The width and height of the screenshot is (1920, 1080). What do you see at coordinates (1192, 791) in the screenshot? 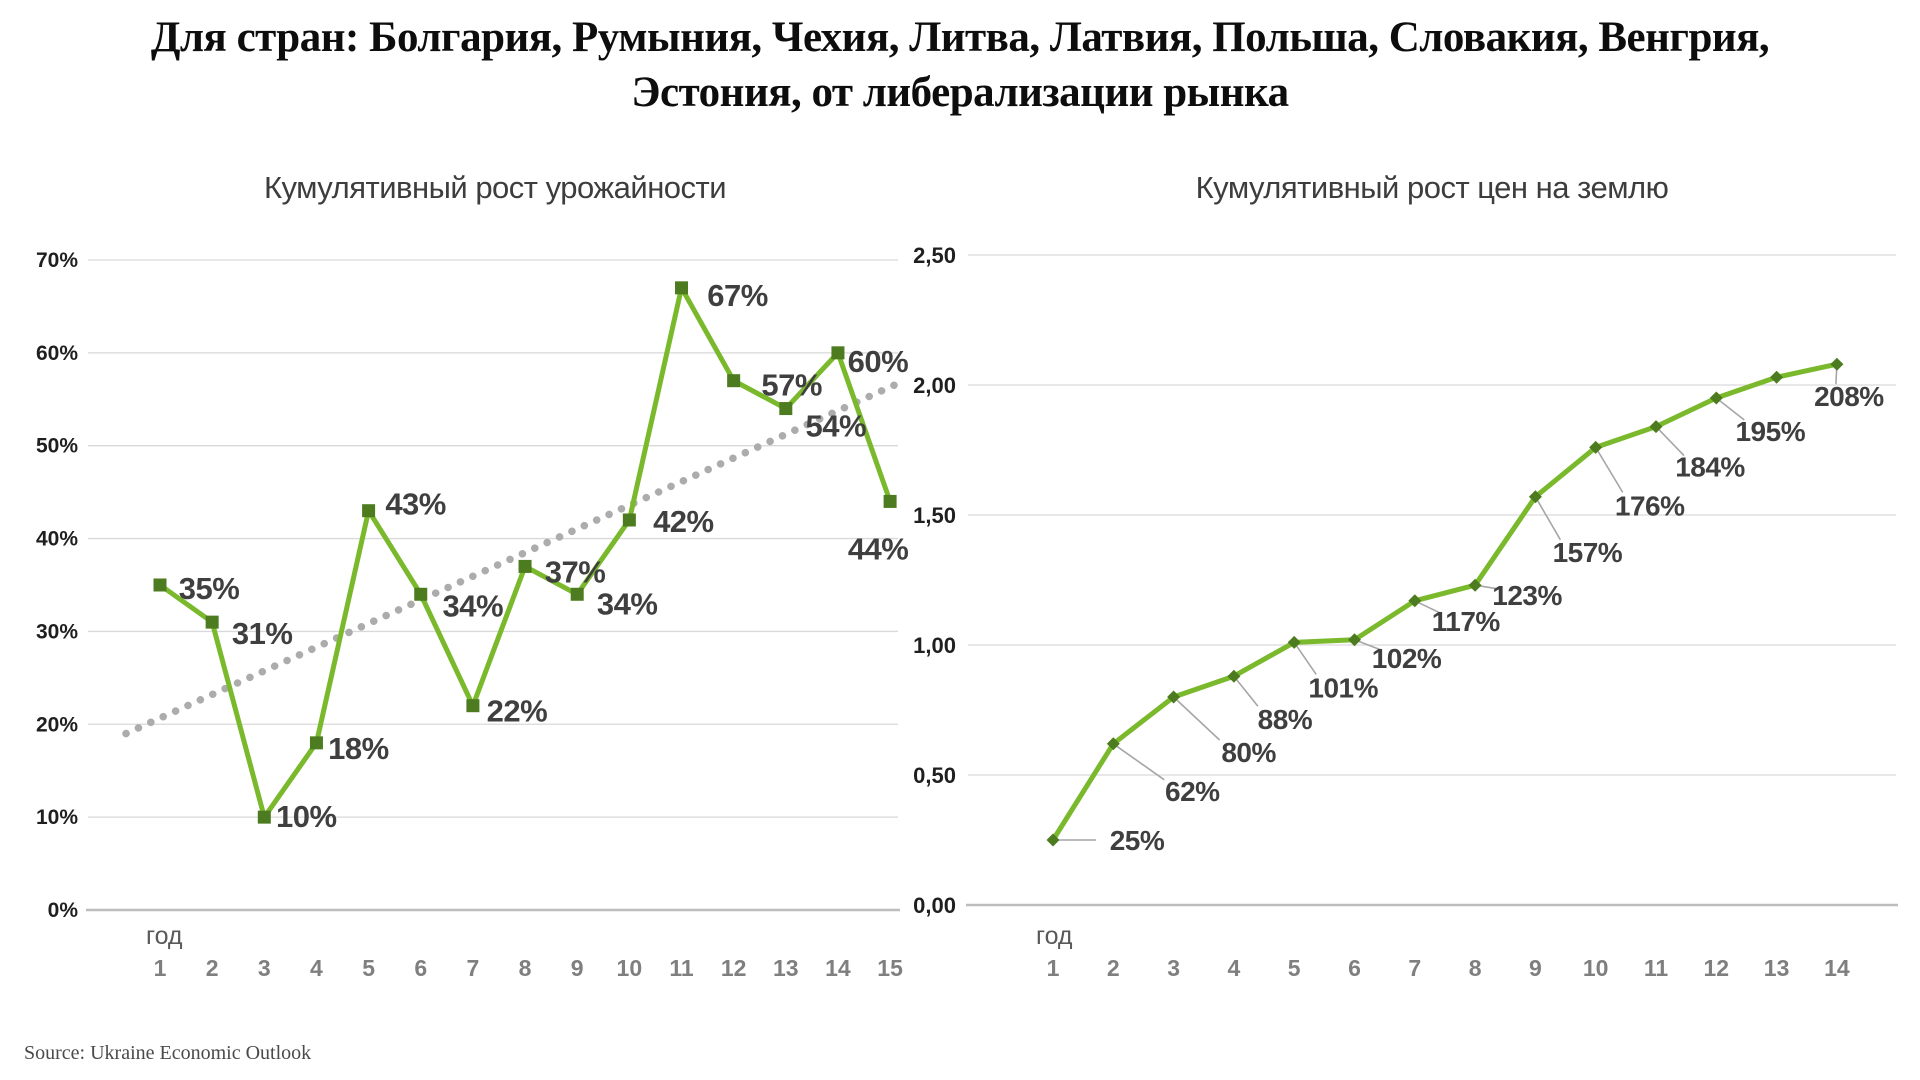
I see `data-point-label: 62%` at bounding box center [1192, 791].